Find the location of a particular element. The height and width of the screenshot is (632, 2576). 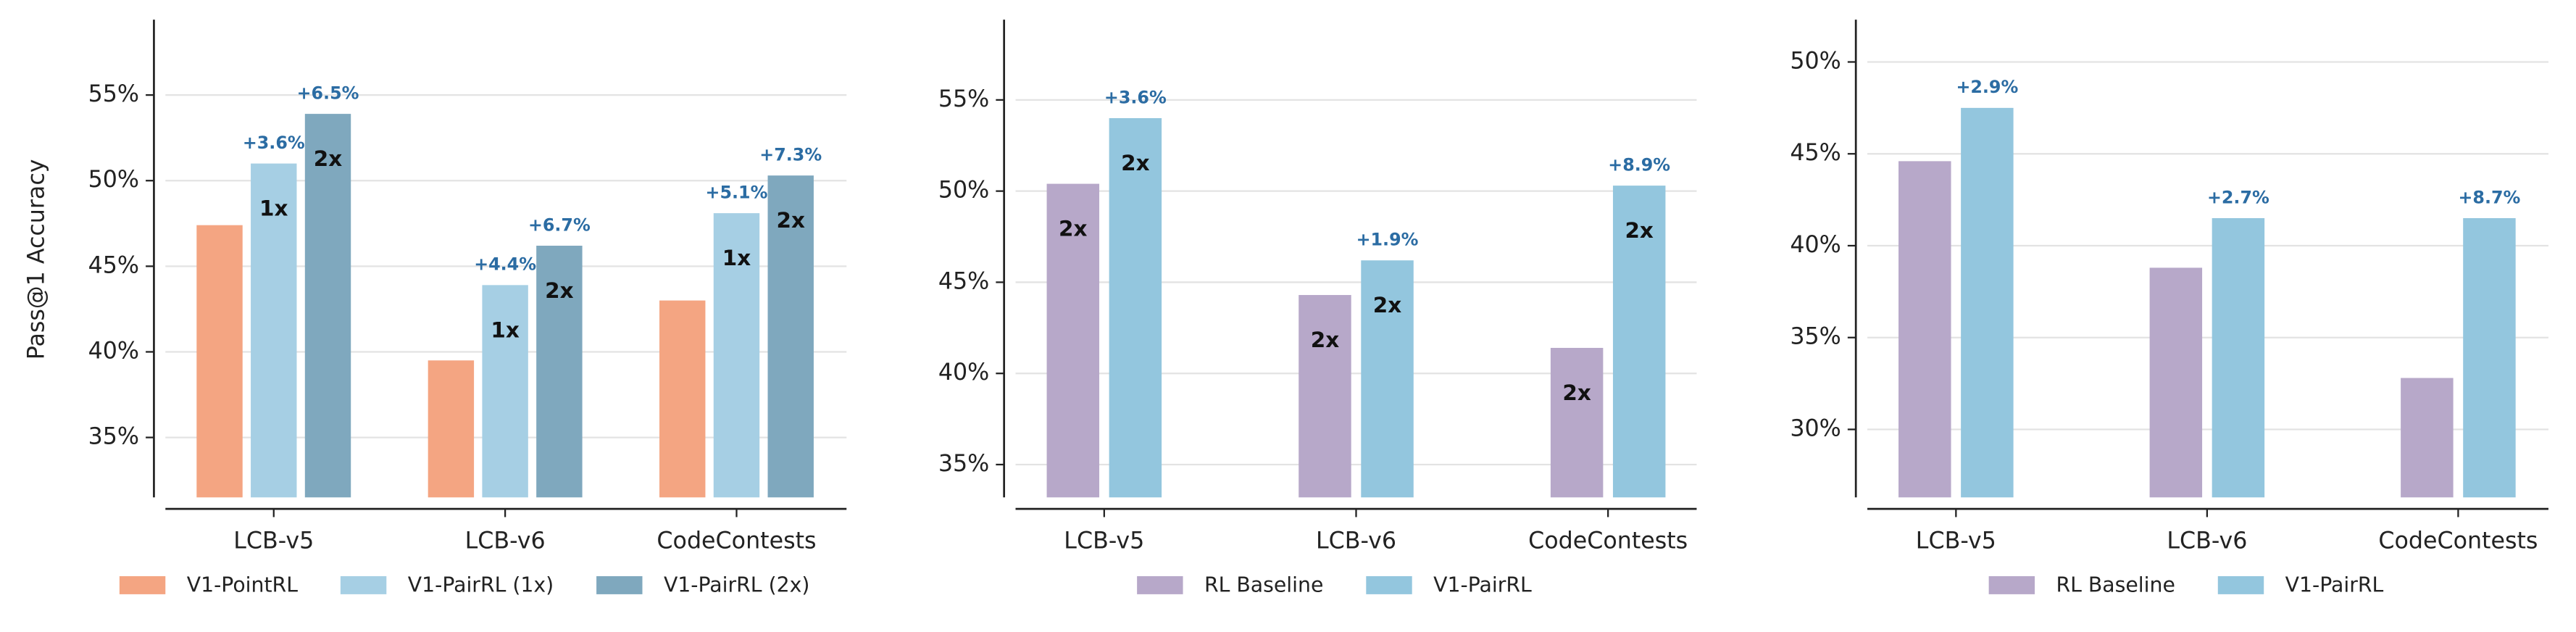

gain-label: +8.9% is located at coordinates (1639, 164).